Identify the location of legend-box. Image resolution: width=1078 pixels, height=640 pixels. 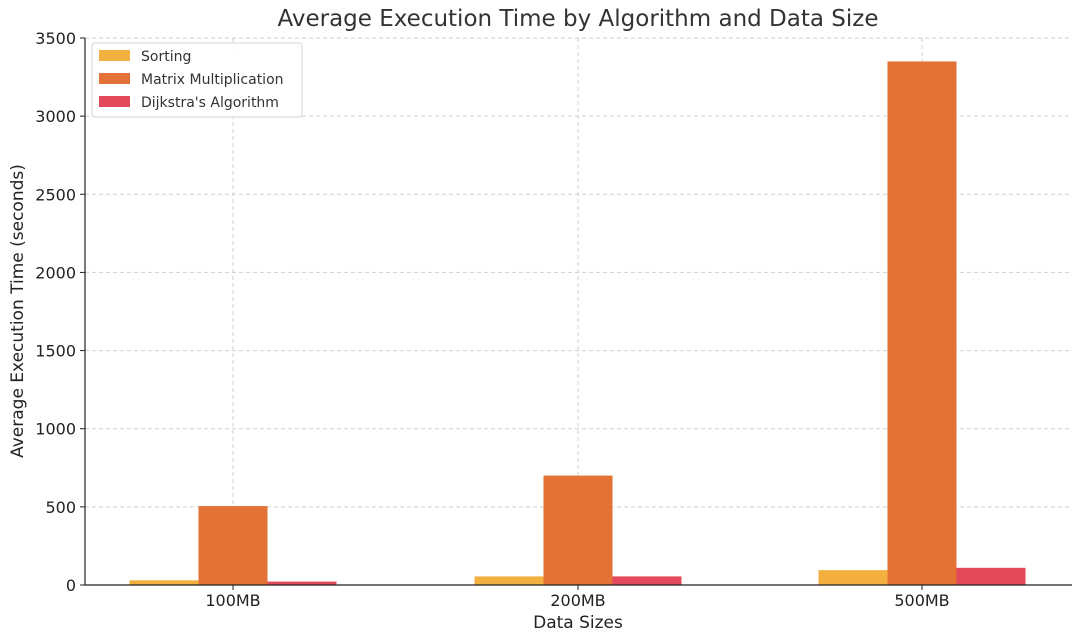
(197, 80).